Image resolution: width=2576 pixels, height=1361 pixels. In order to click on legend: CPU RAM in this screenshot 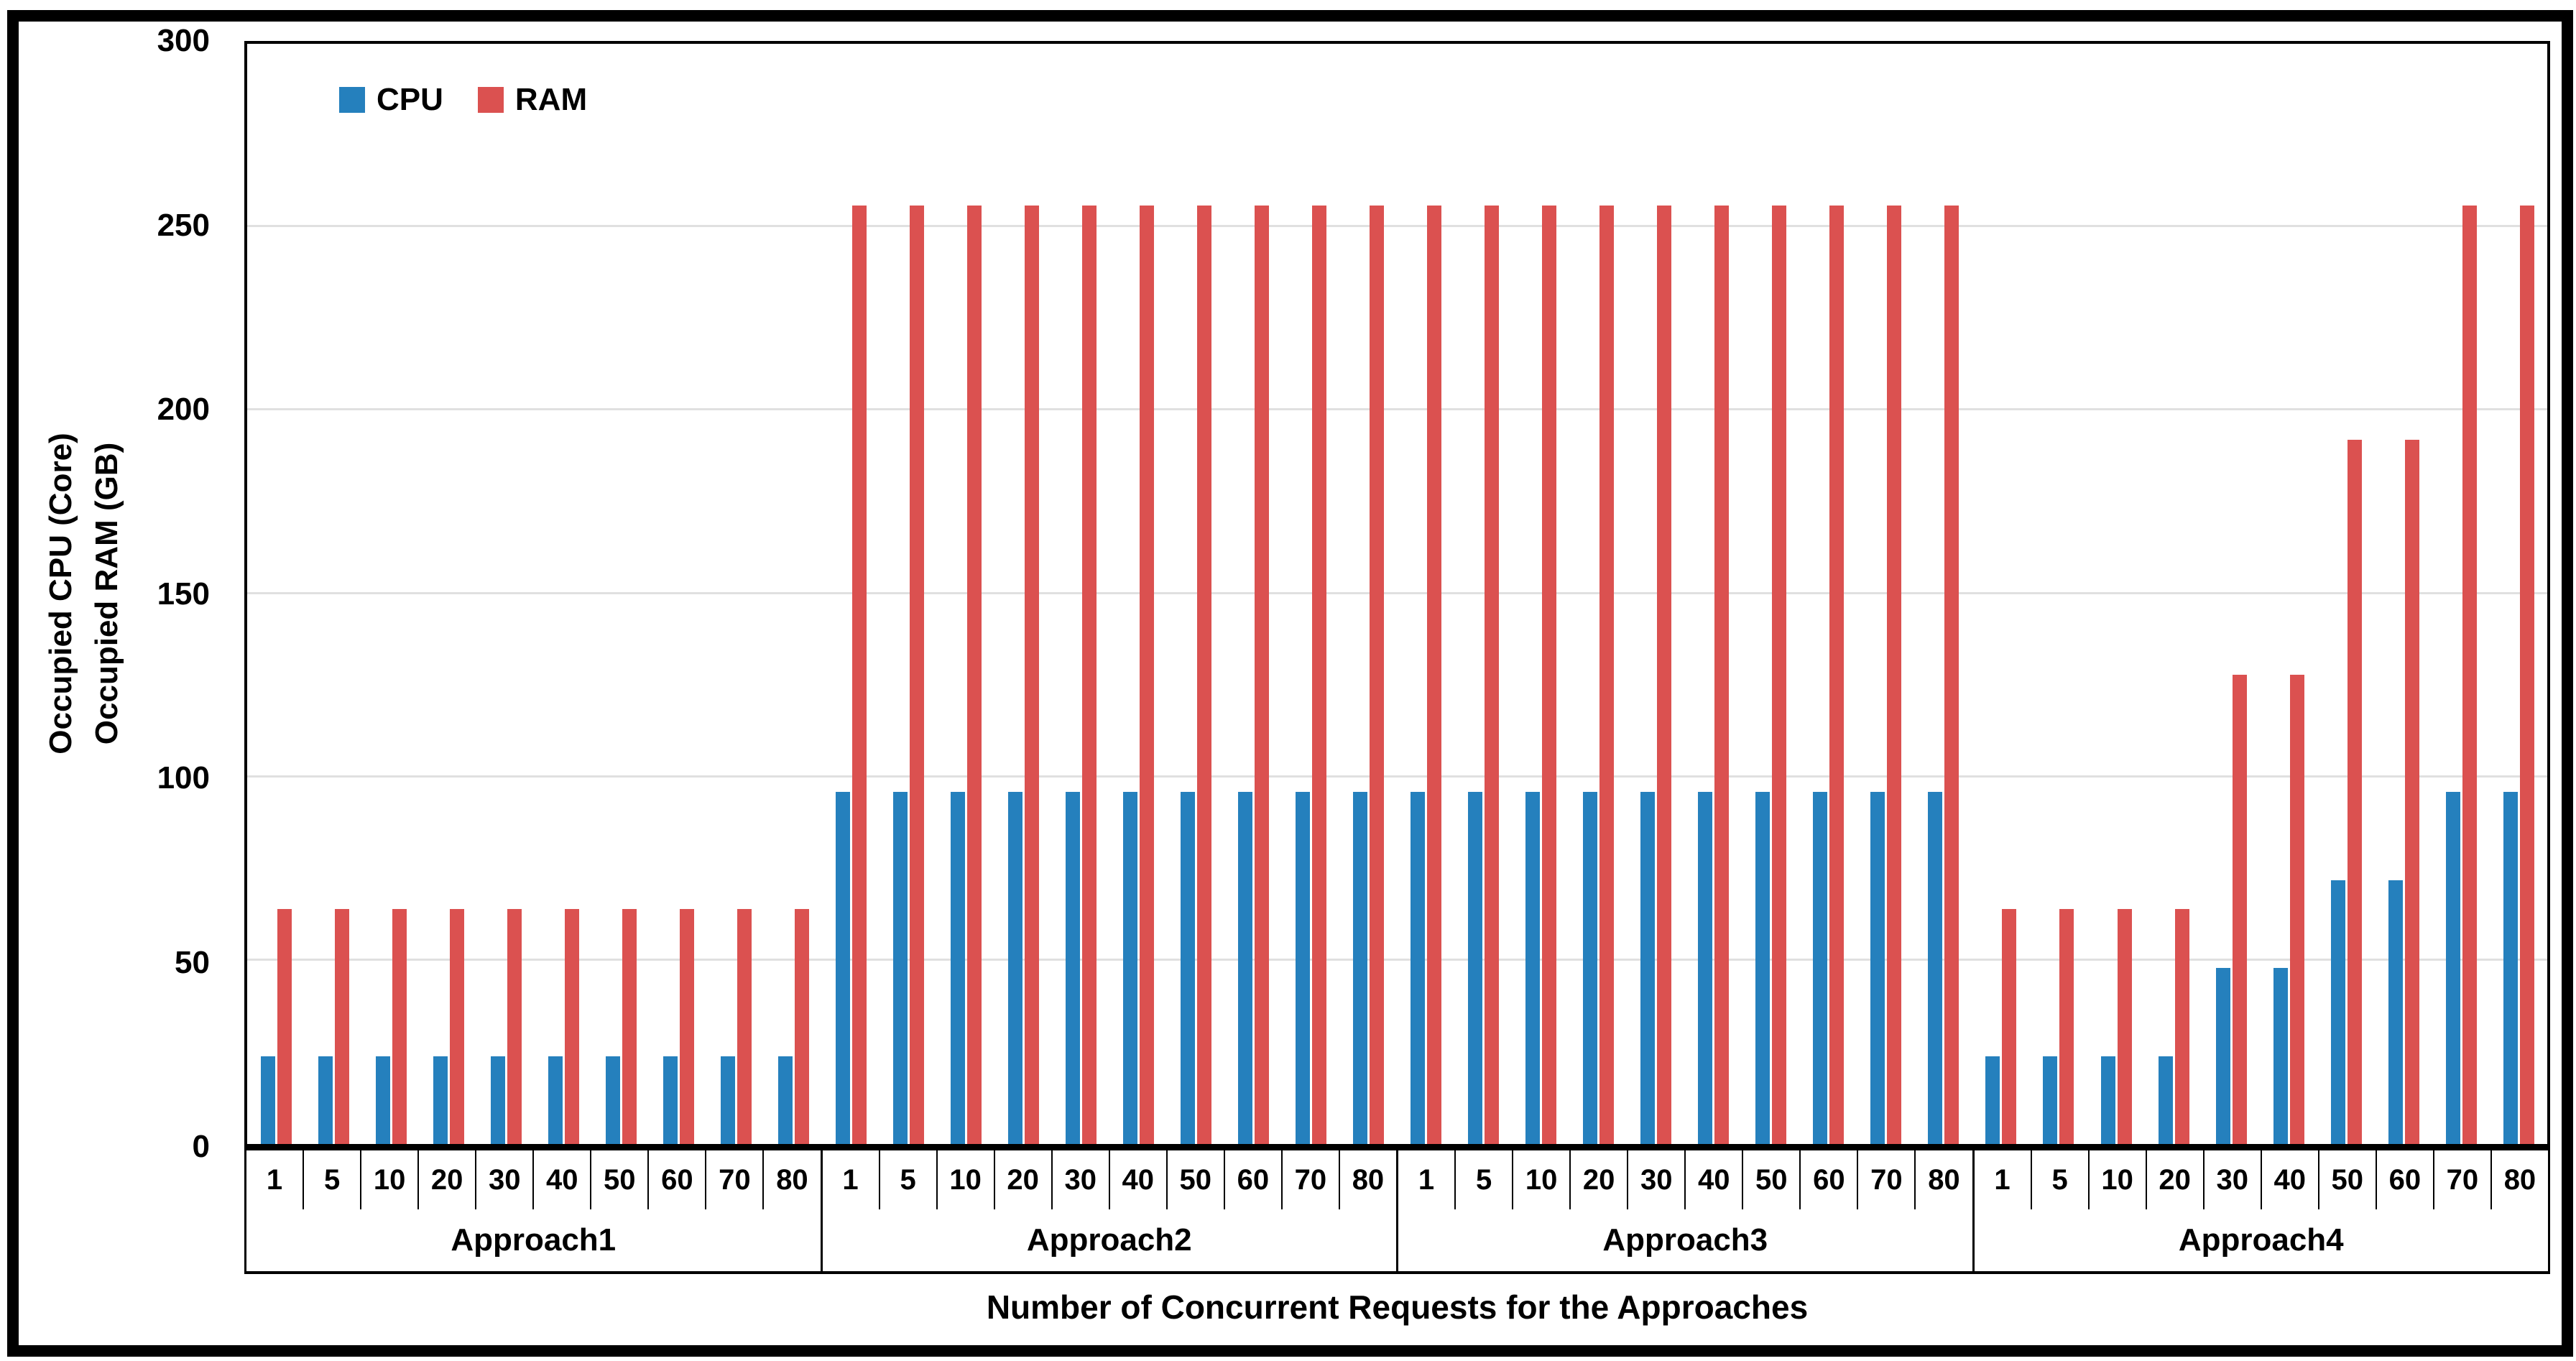, I will do `click(463, 100)`.